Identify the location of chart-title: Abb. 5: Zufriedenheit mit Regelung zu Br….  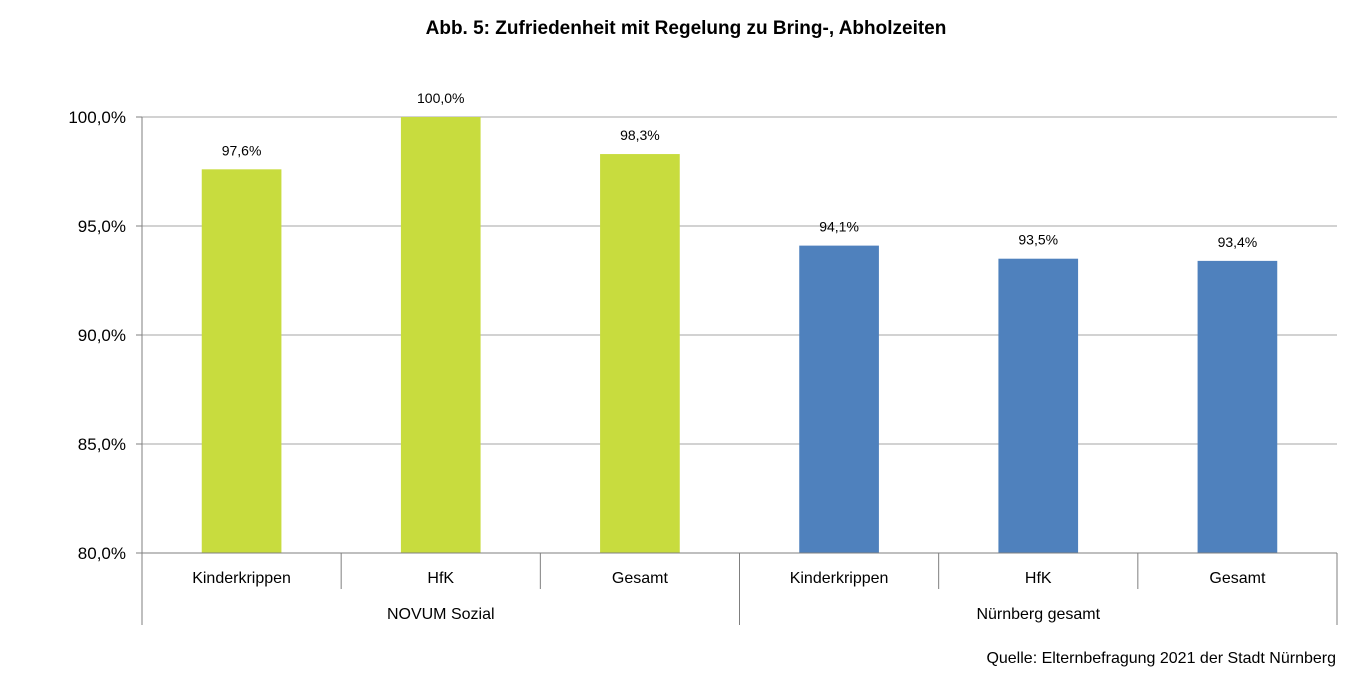
(686, 28).